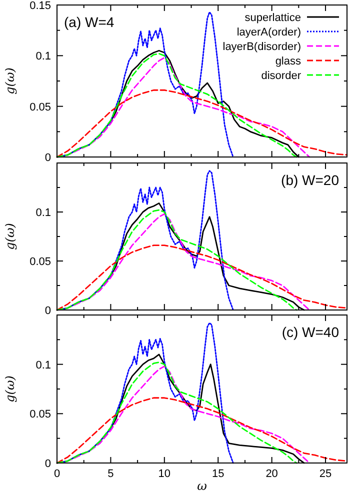 Image resolution: width=354 pixels, height=492 pixels. Describe the element at coordinates (218, 474) in the screenshot. I see `x-tick-label: 15` at that location.